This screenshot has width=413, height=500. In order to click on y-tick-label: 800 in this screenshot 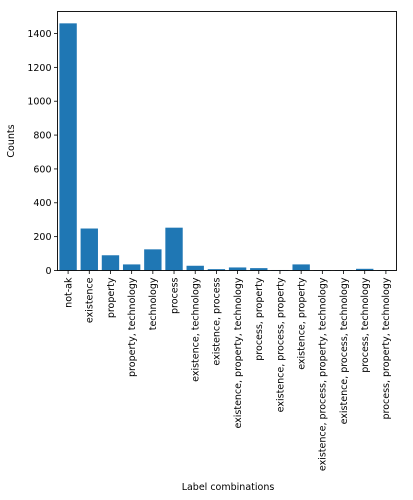, I will do `click(42, 135)`.